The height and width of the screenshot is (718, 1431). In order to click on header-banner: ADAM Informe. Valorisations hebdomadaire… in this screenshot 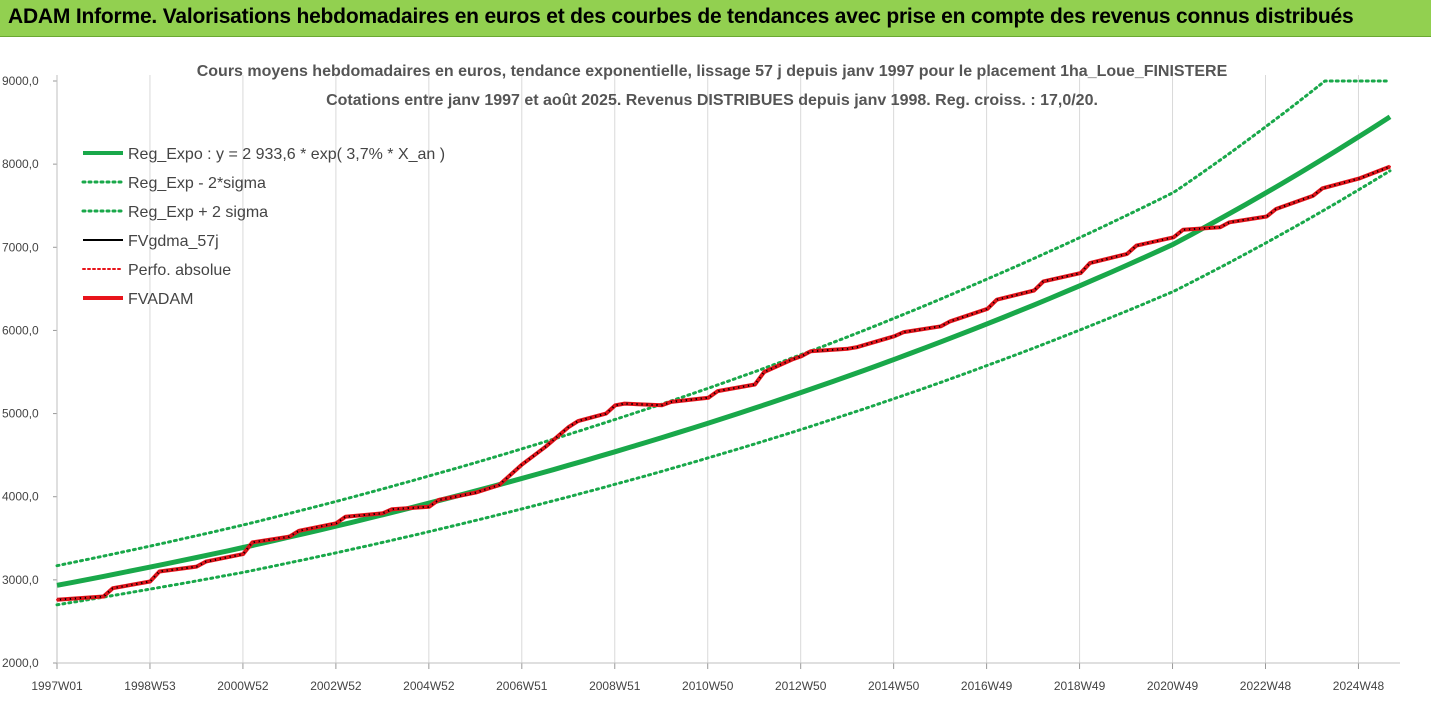, I will do `click(715, 18)`.